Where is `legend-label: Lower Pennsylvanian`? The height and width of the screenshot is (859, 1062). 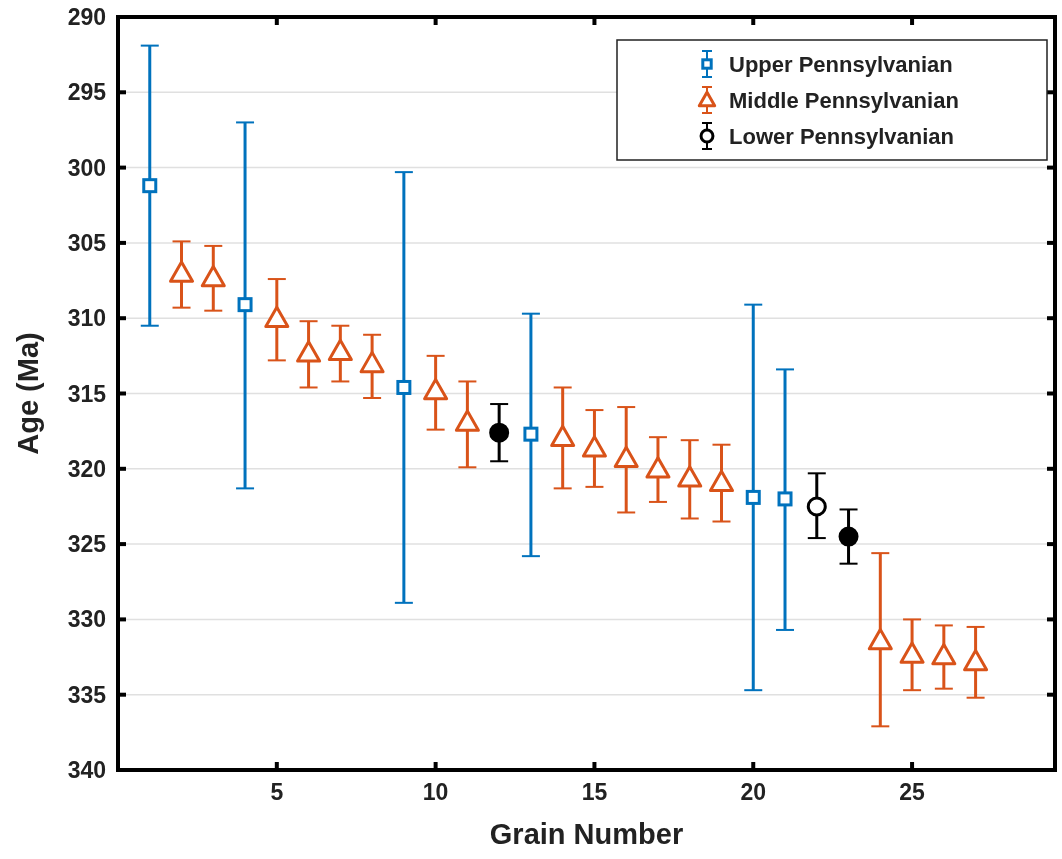
legend-label: Lower Pennsylvanian is located at coordinates (841, 136).